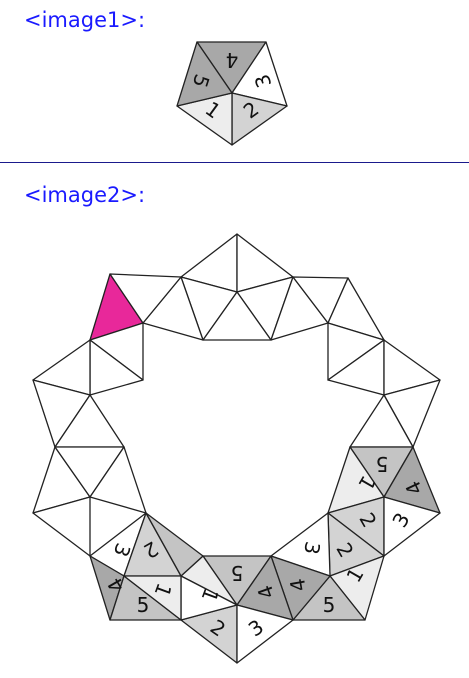 The image size is (469, 678). What do you see at coordinates (232, 60) in the screenshot?
I see `pentagon-label-4: 4` at bounding box center [232, 60].